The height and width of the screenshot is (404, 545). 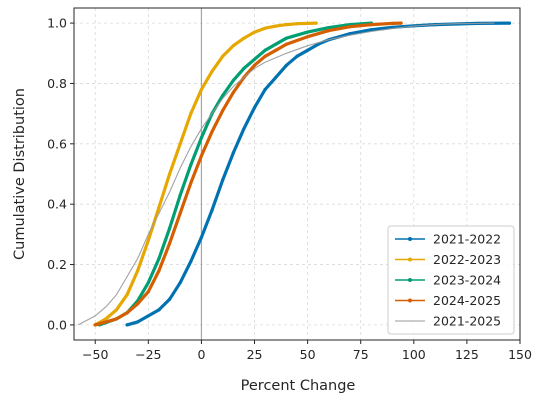 What do you see at coordinates (467, 259) in the screenshot?
I see `legend-label: 2022-2023` at bounding box center [467, 259].